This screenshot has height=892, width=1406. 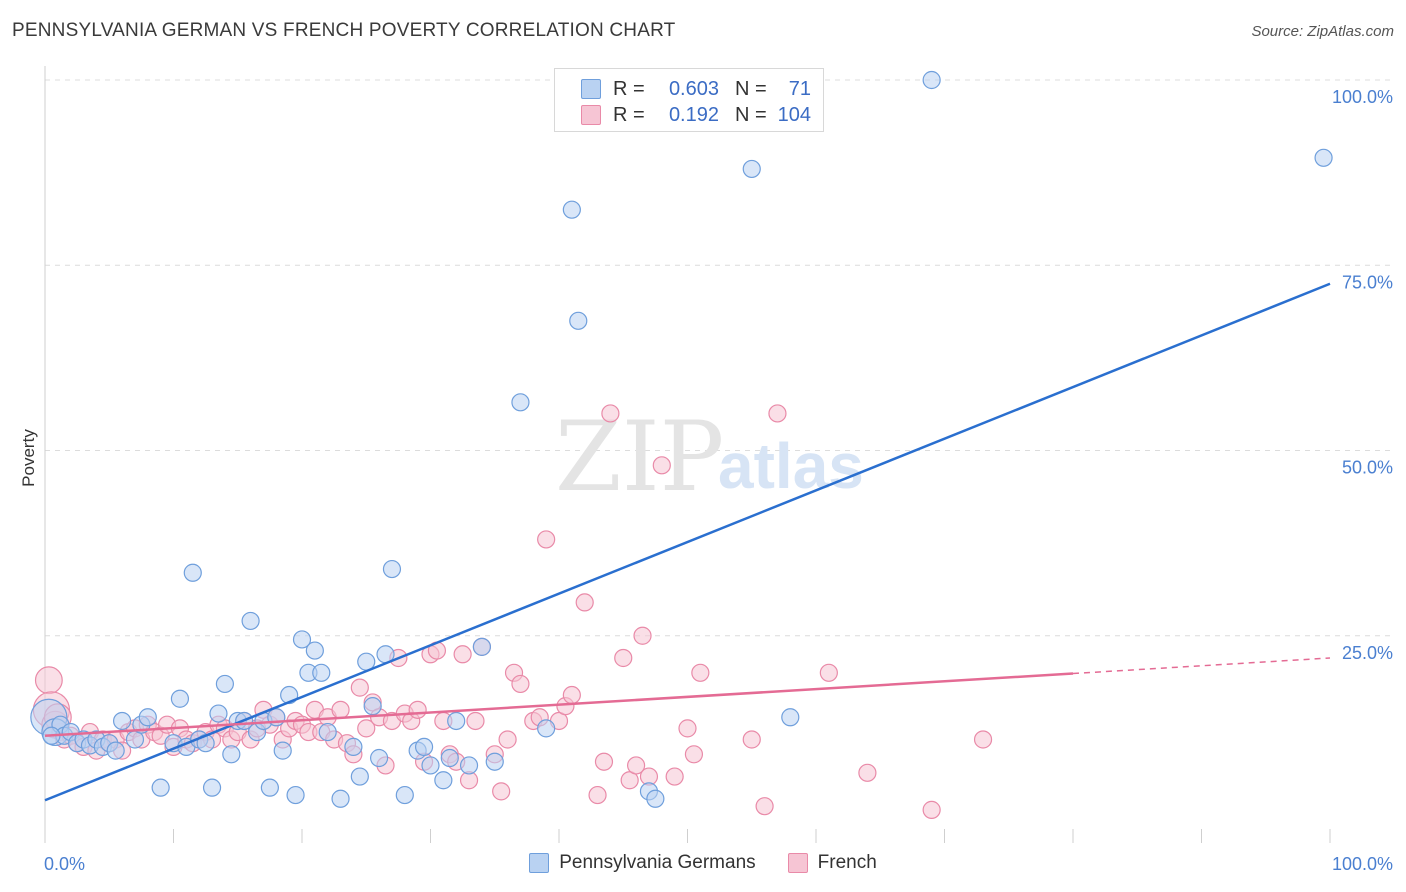 I want to click on series-legend: Pennsylvania Germans French, so click(x=703, y=863).